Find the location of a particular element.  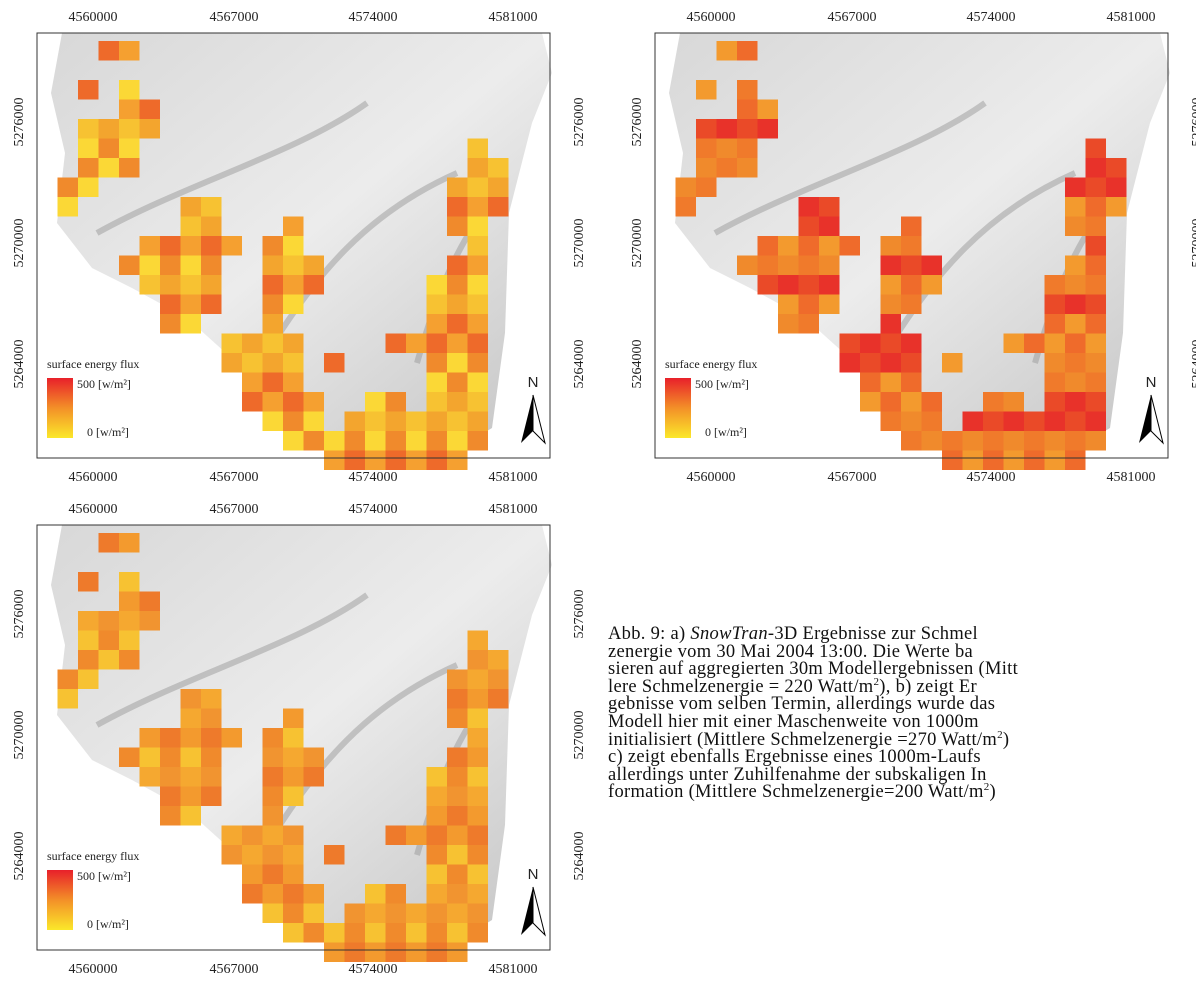

x-tick-label: 4574000 is located at coordinates (991, 477).